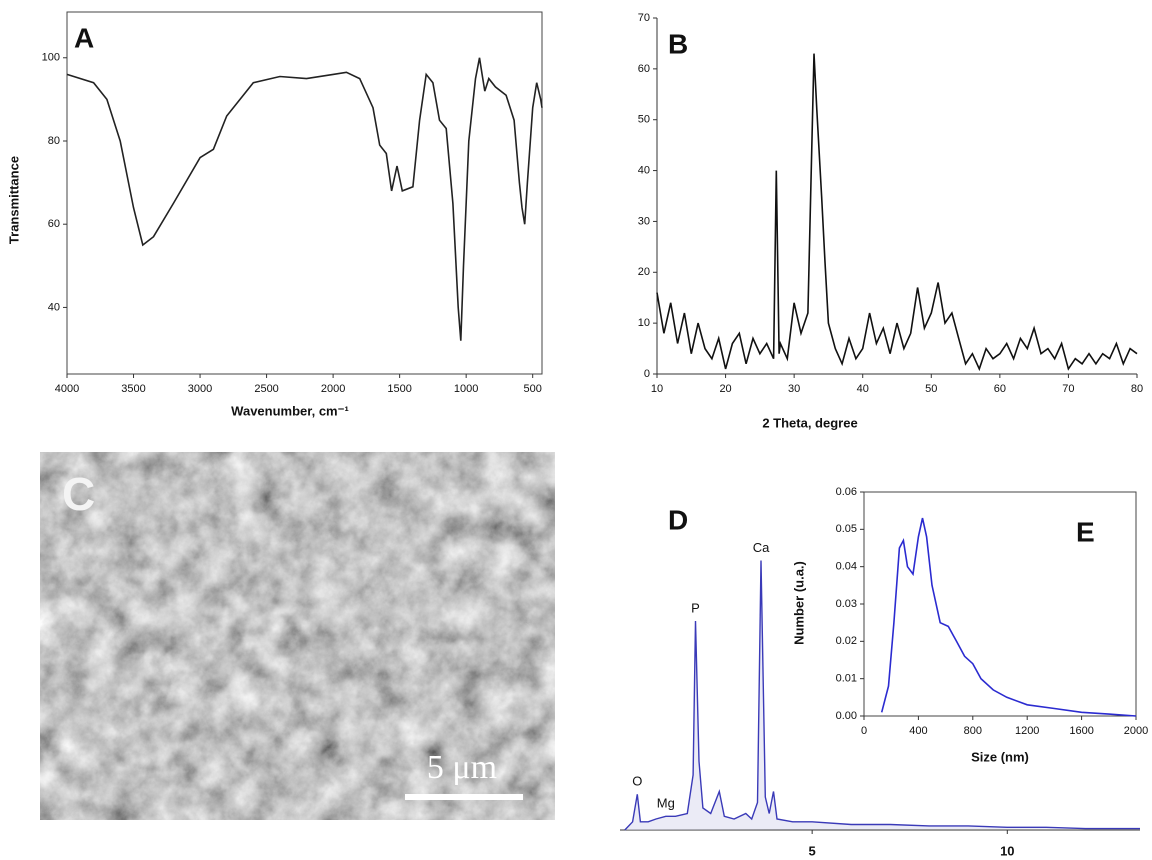  What do you see at coordinates (290, 410) in the screenshot?
I see `x-axis-label: Wavenumber, cm⁻¹` at bounding box center [290, 410].